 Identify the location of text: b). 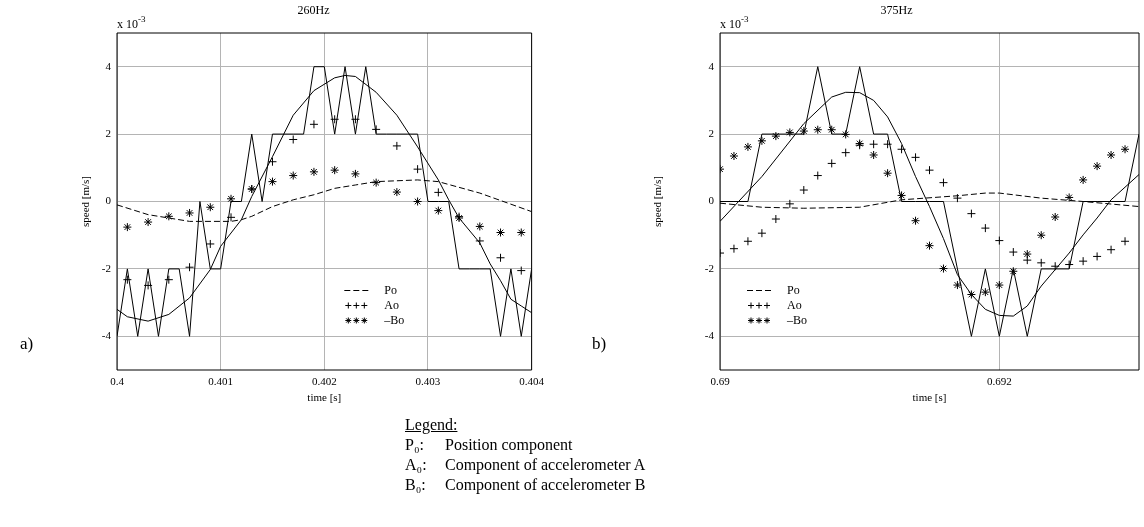
(599, 344).